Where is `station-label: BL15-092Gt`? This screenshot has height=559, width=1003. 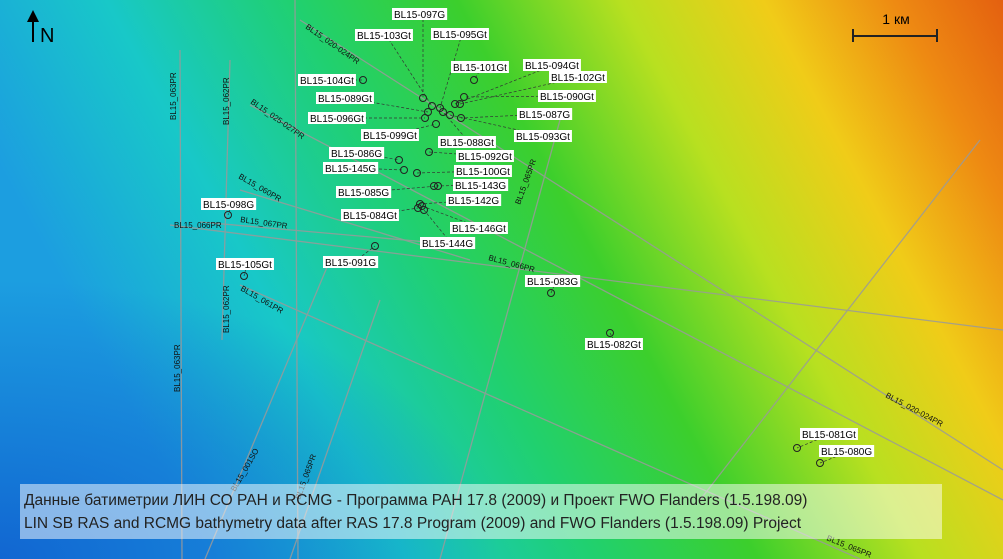 station-label: BL15-092Gt is located at coordinates (485, 157).